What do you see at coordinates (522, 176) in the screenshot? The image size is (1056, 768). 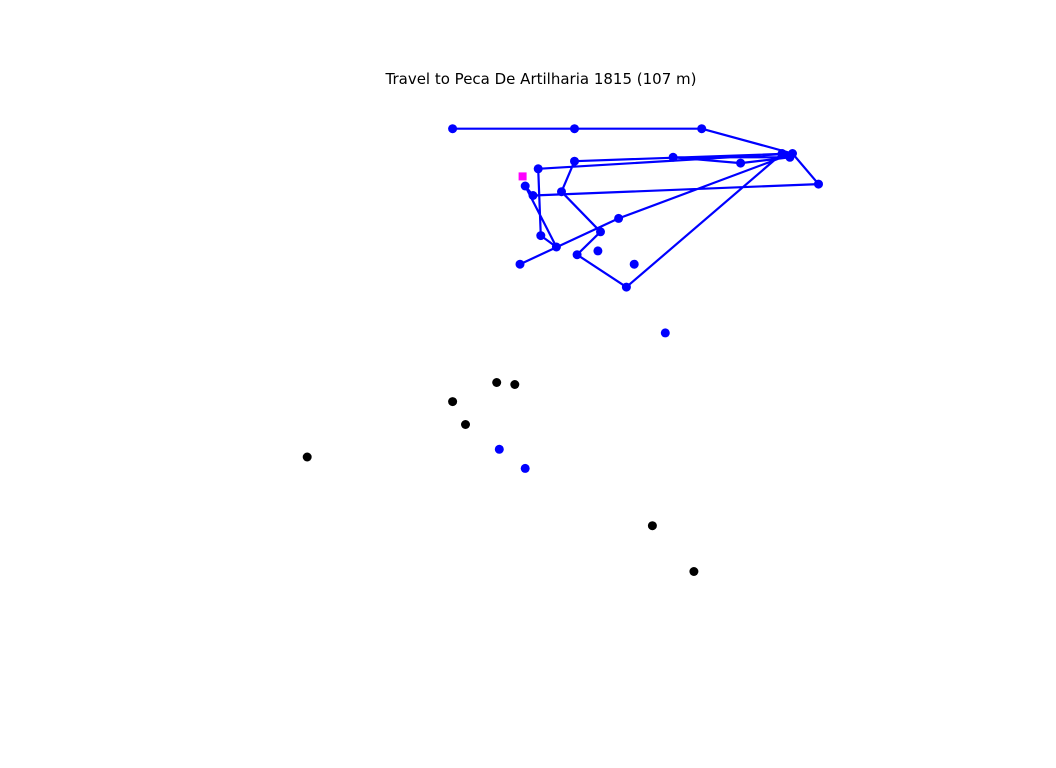 I see `target-point` at bounding box center [522, 176].